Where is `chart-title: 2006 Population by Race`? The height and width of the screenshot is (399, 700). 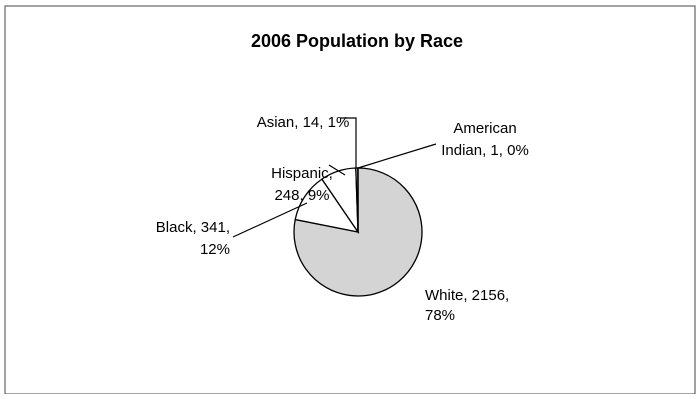 chart-title: 2006 Population by Race is located at coordinates (357, 41).